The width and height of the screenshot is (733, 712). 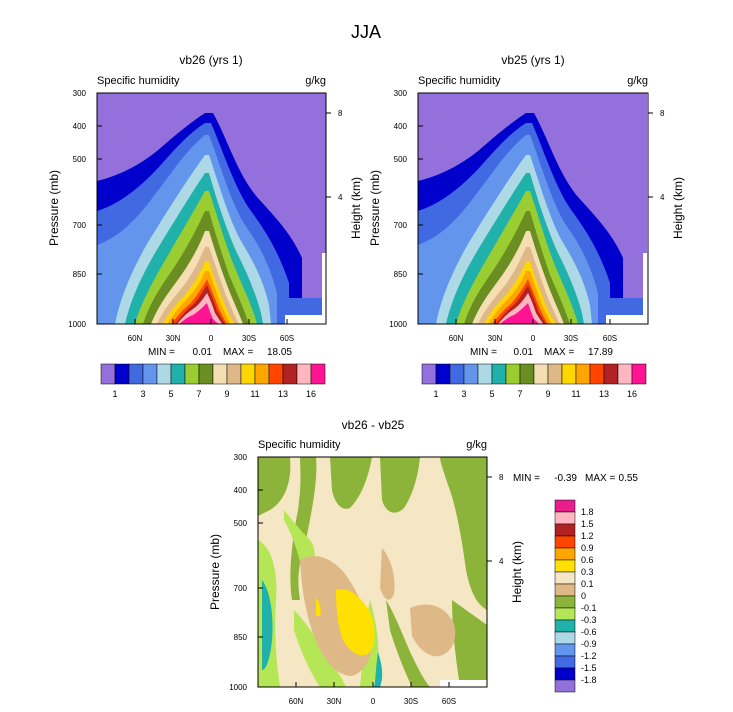 I want to click on panel-subtitle-right: g/kg, so click(x=637, y=81).